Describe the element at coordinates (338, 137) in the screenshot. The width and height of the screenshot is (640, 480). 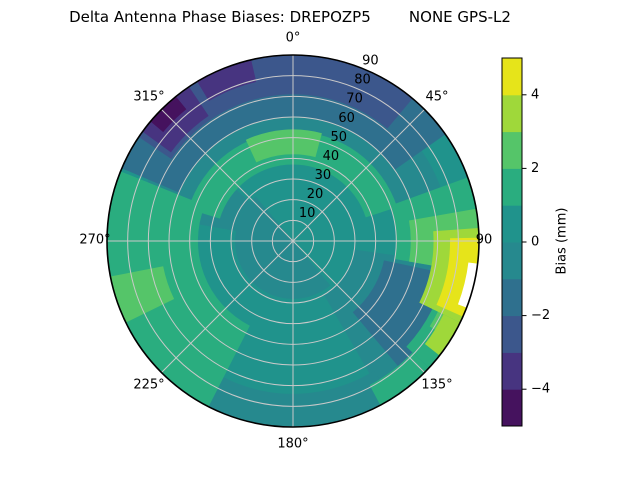
I see `radial-tick-label: 50` at that location.